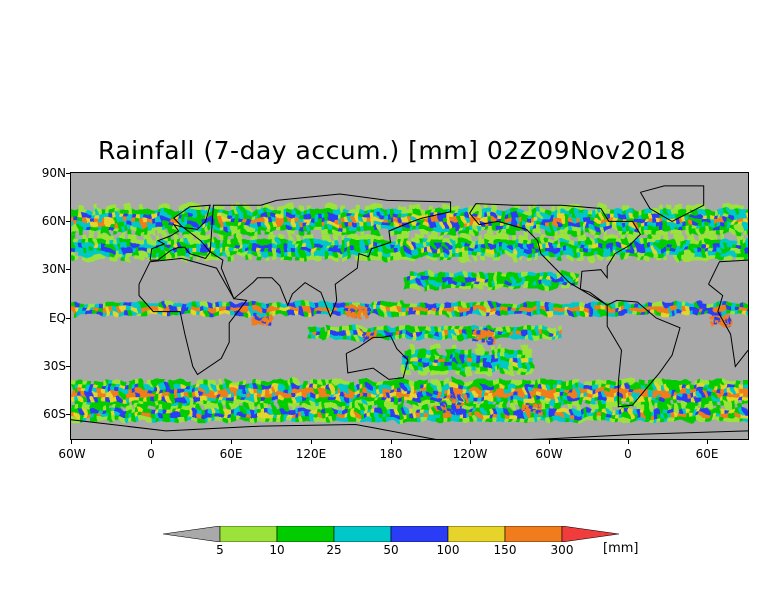 This screenshot has height=612, width=784. What do you see at coordinates (277, 550) in the screenshot?
I see `colorbar-label-10: 10` at bounding box center [277, 550].